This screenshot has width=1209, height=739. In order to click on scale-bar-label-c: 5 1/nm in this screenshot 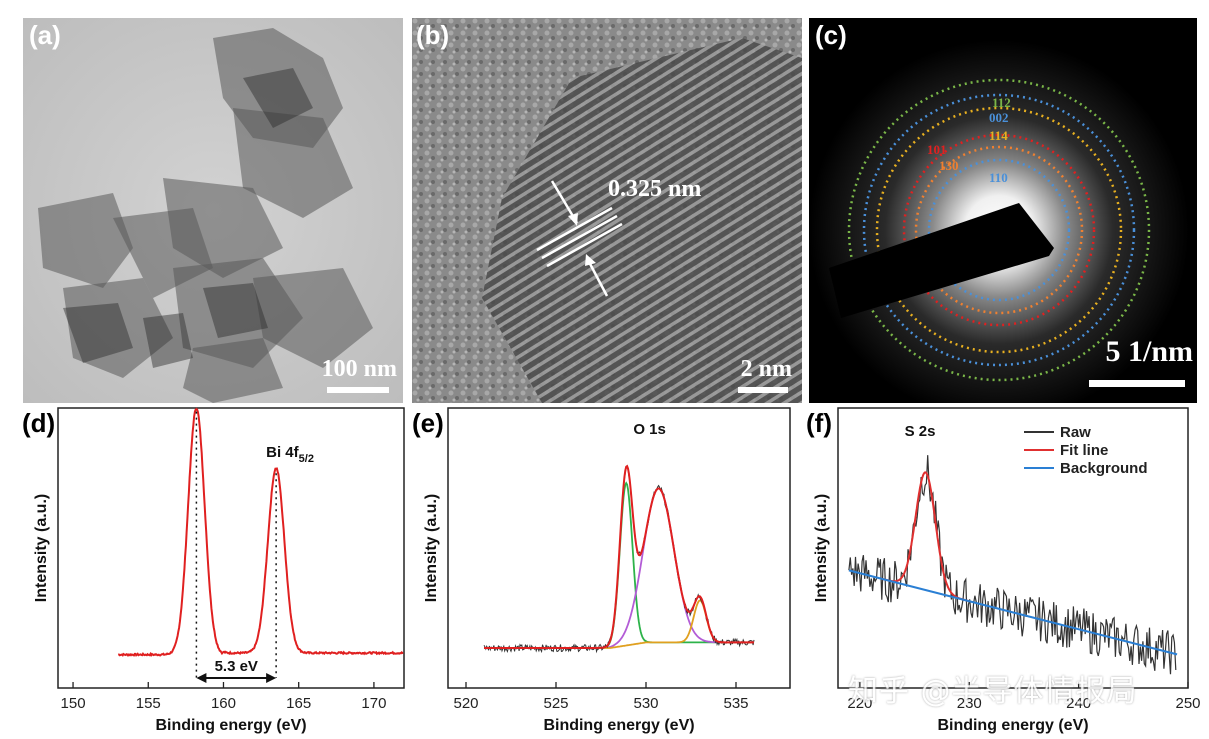, I will do `click(1149, 351)`.